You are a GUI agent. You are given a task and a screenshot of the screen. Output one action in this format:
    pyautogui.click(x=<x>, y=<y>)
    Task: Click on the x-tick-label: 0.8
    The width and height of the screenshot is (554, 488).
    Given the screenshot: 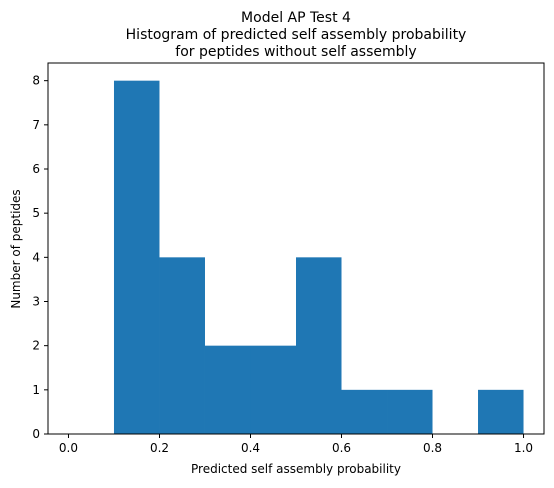 What is the action you would take?
    pyautogui.click(x=432, y=448)
    